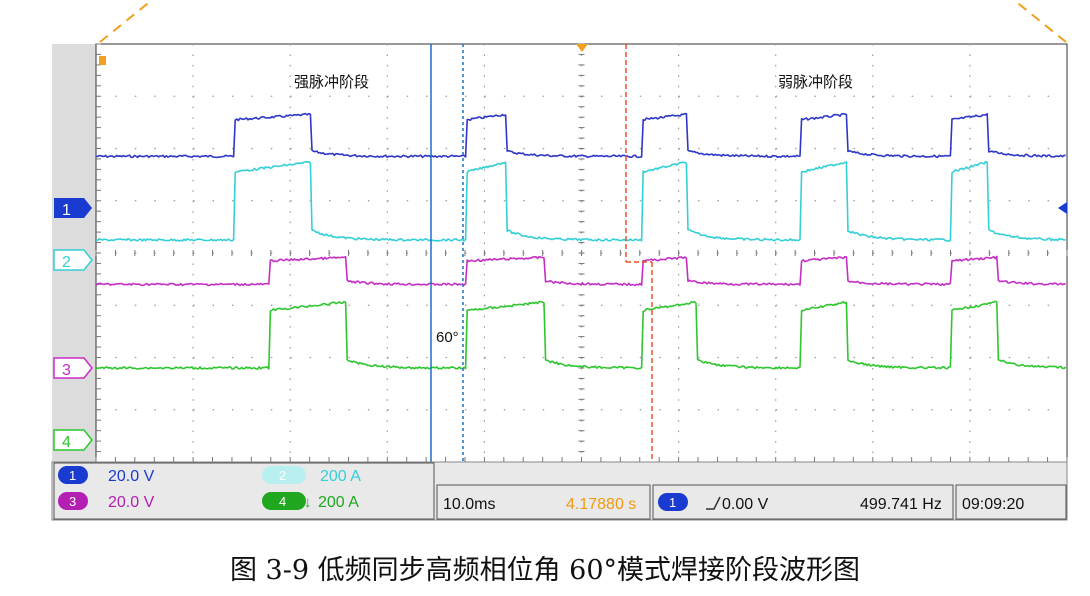 The height and width of the screenshot is (596, 1090). Describe the element at coordinates (815, 82) in the screenshot. I see `phase-label-weak: 弱脉冲阶段` at that location.